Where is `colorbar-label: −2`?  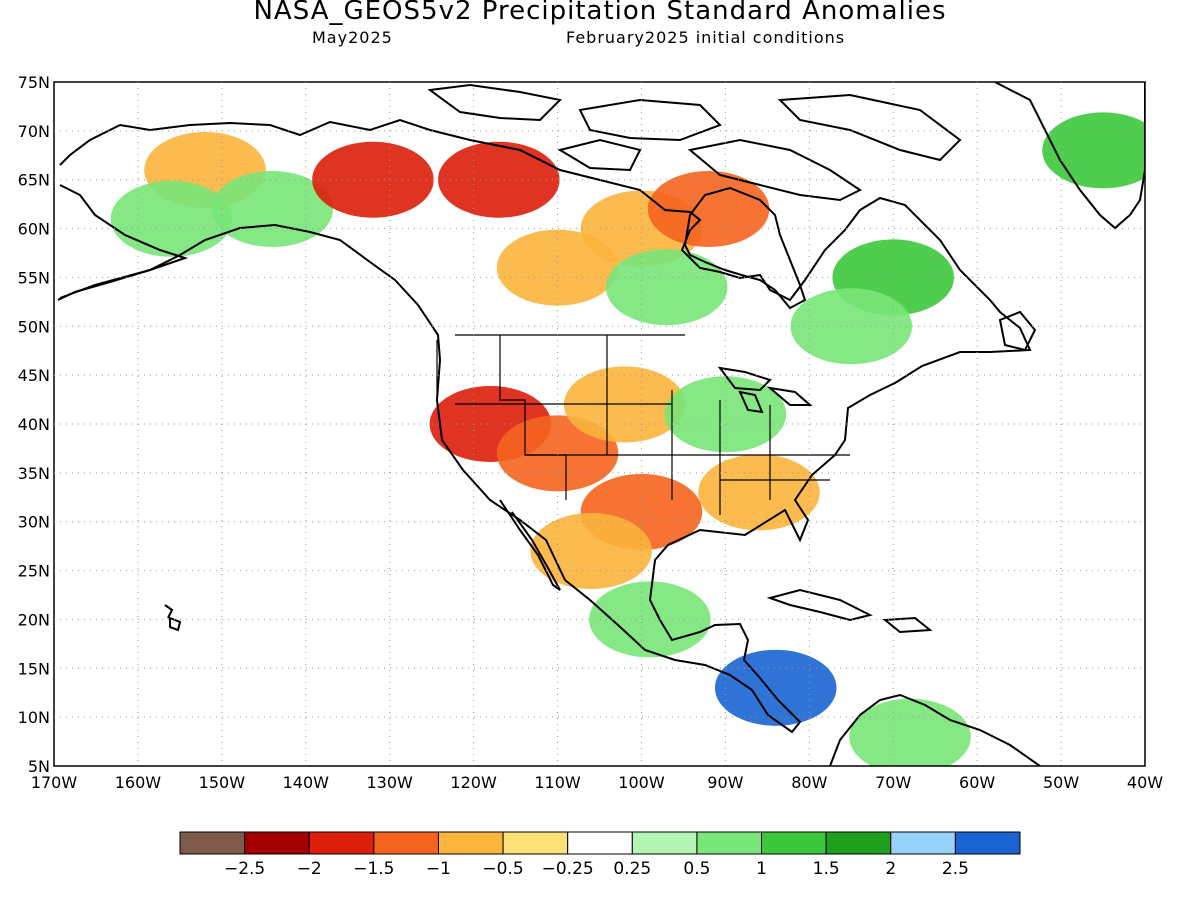
colorbar-label: −2 is located at coordinates (309, 869).